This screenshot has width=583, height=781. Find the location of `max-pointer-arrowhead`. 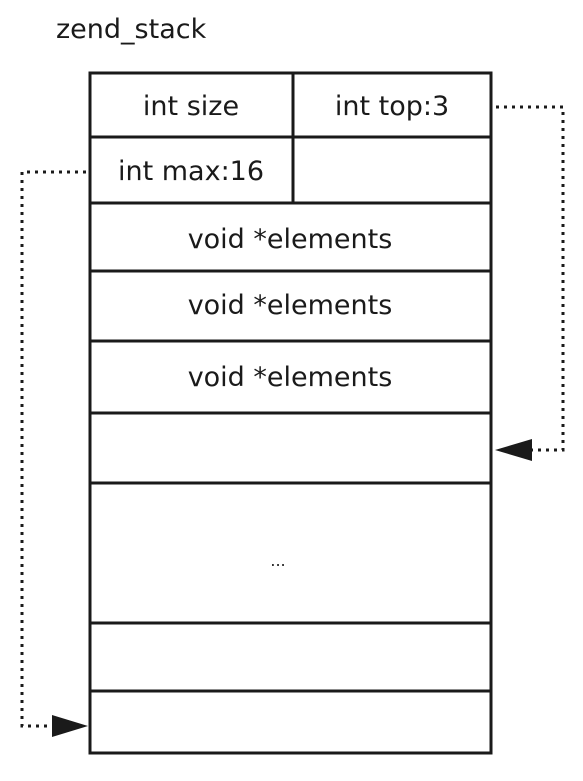

max-pointer-arrowhead is located at coordinates (70, 726).